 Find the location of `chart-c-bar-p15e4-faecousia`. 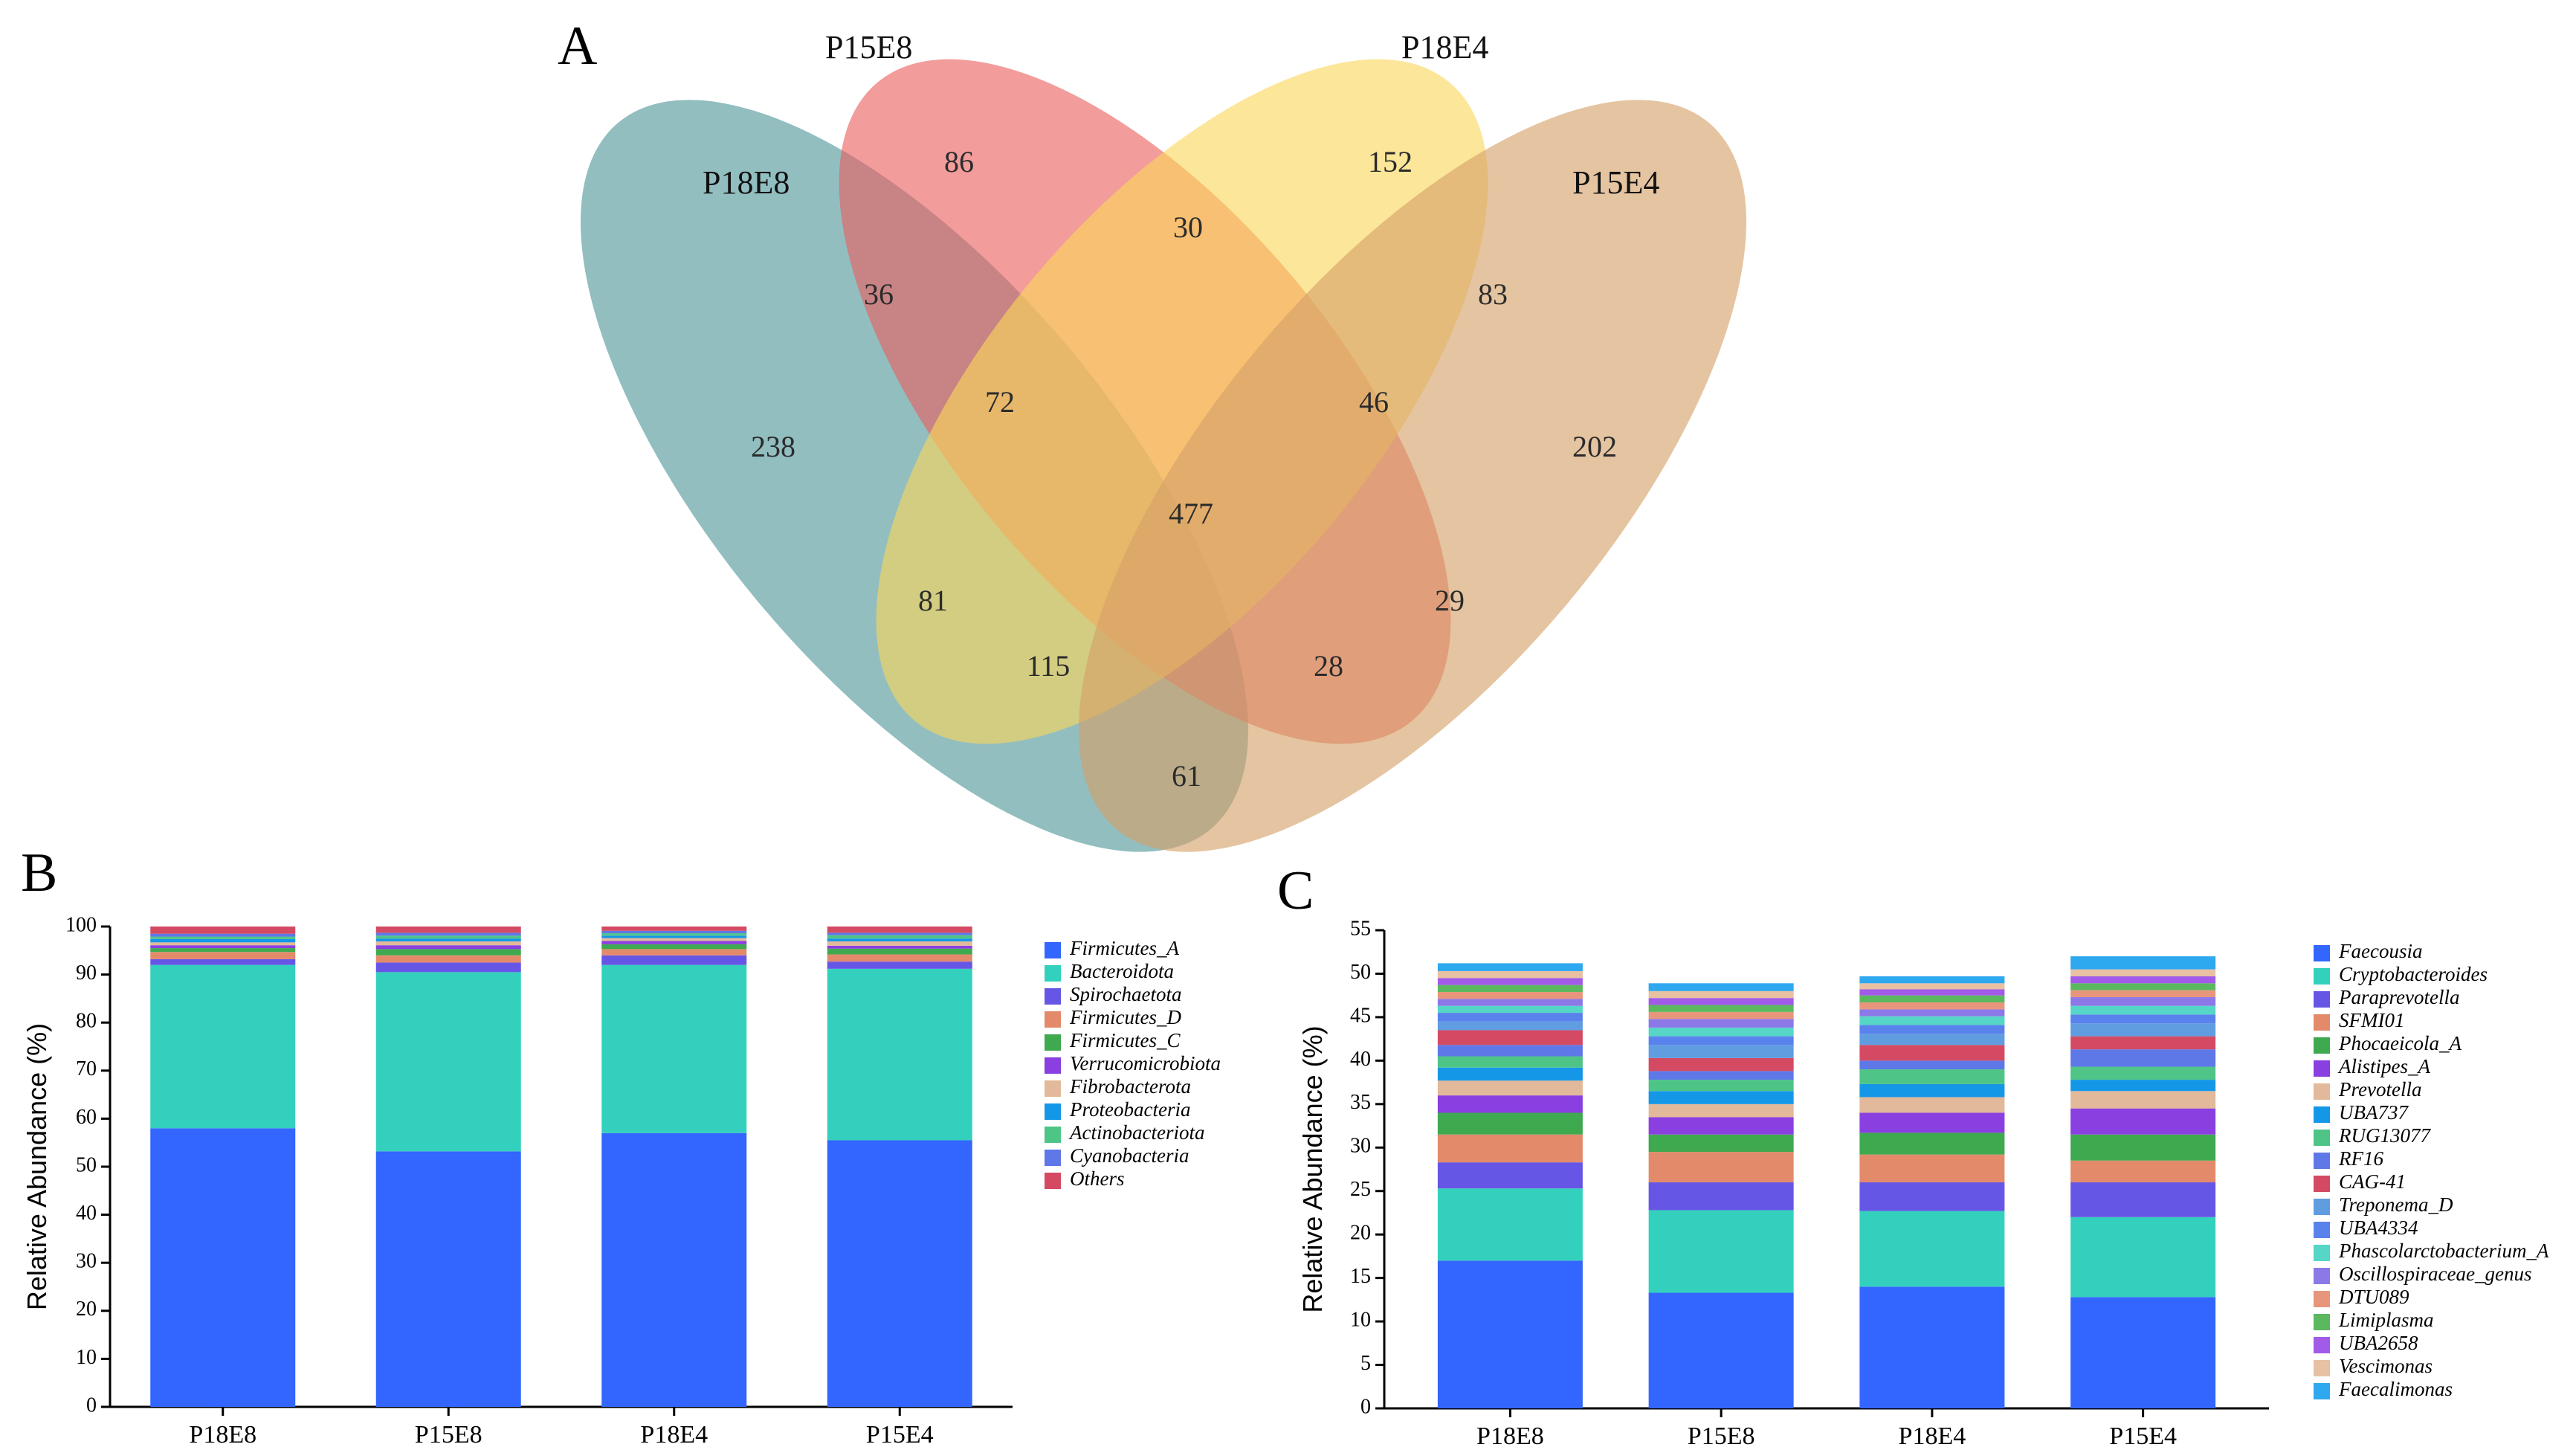

chart-c-bar-p15e4-faecousia is located at coordinates (2143, 1352).